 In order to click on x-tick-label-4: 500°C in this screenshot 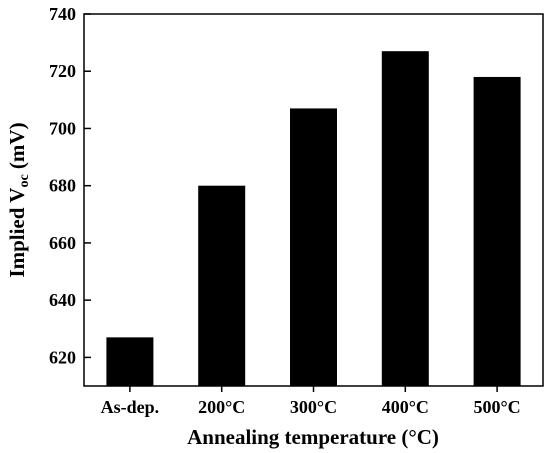, I will do `click(496, 407)`.